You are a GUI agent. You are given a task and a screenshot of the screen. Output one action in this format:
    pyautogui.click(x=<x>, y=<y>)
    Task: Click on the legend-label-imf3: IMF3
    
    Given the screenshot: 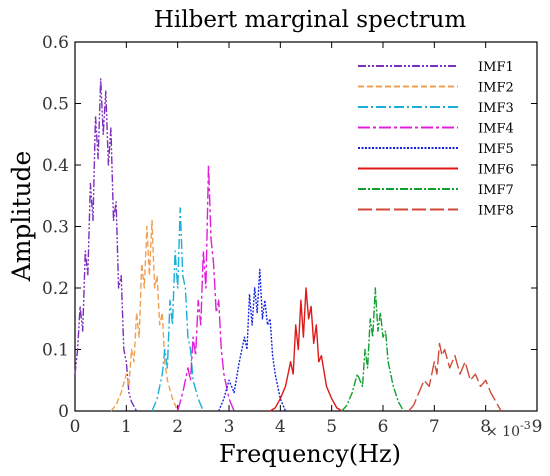 What is the action you would take?
    pyautogui.click(x=496, y=108)
    